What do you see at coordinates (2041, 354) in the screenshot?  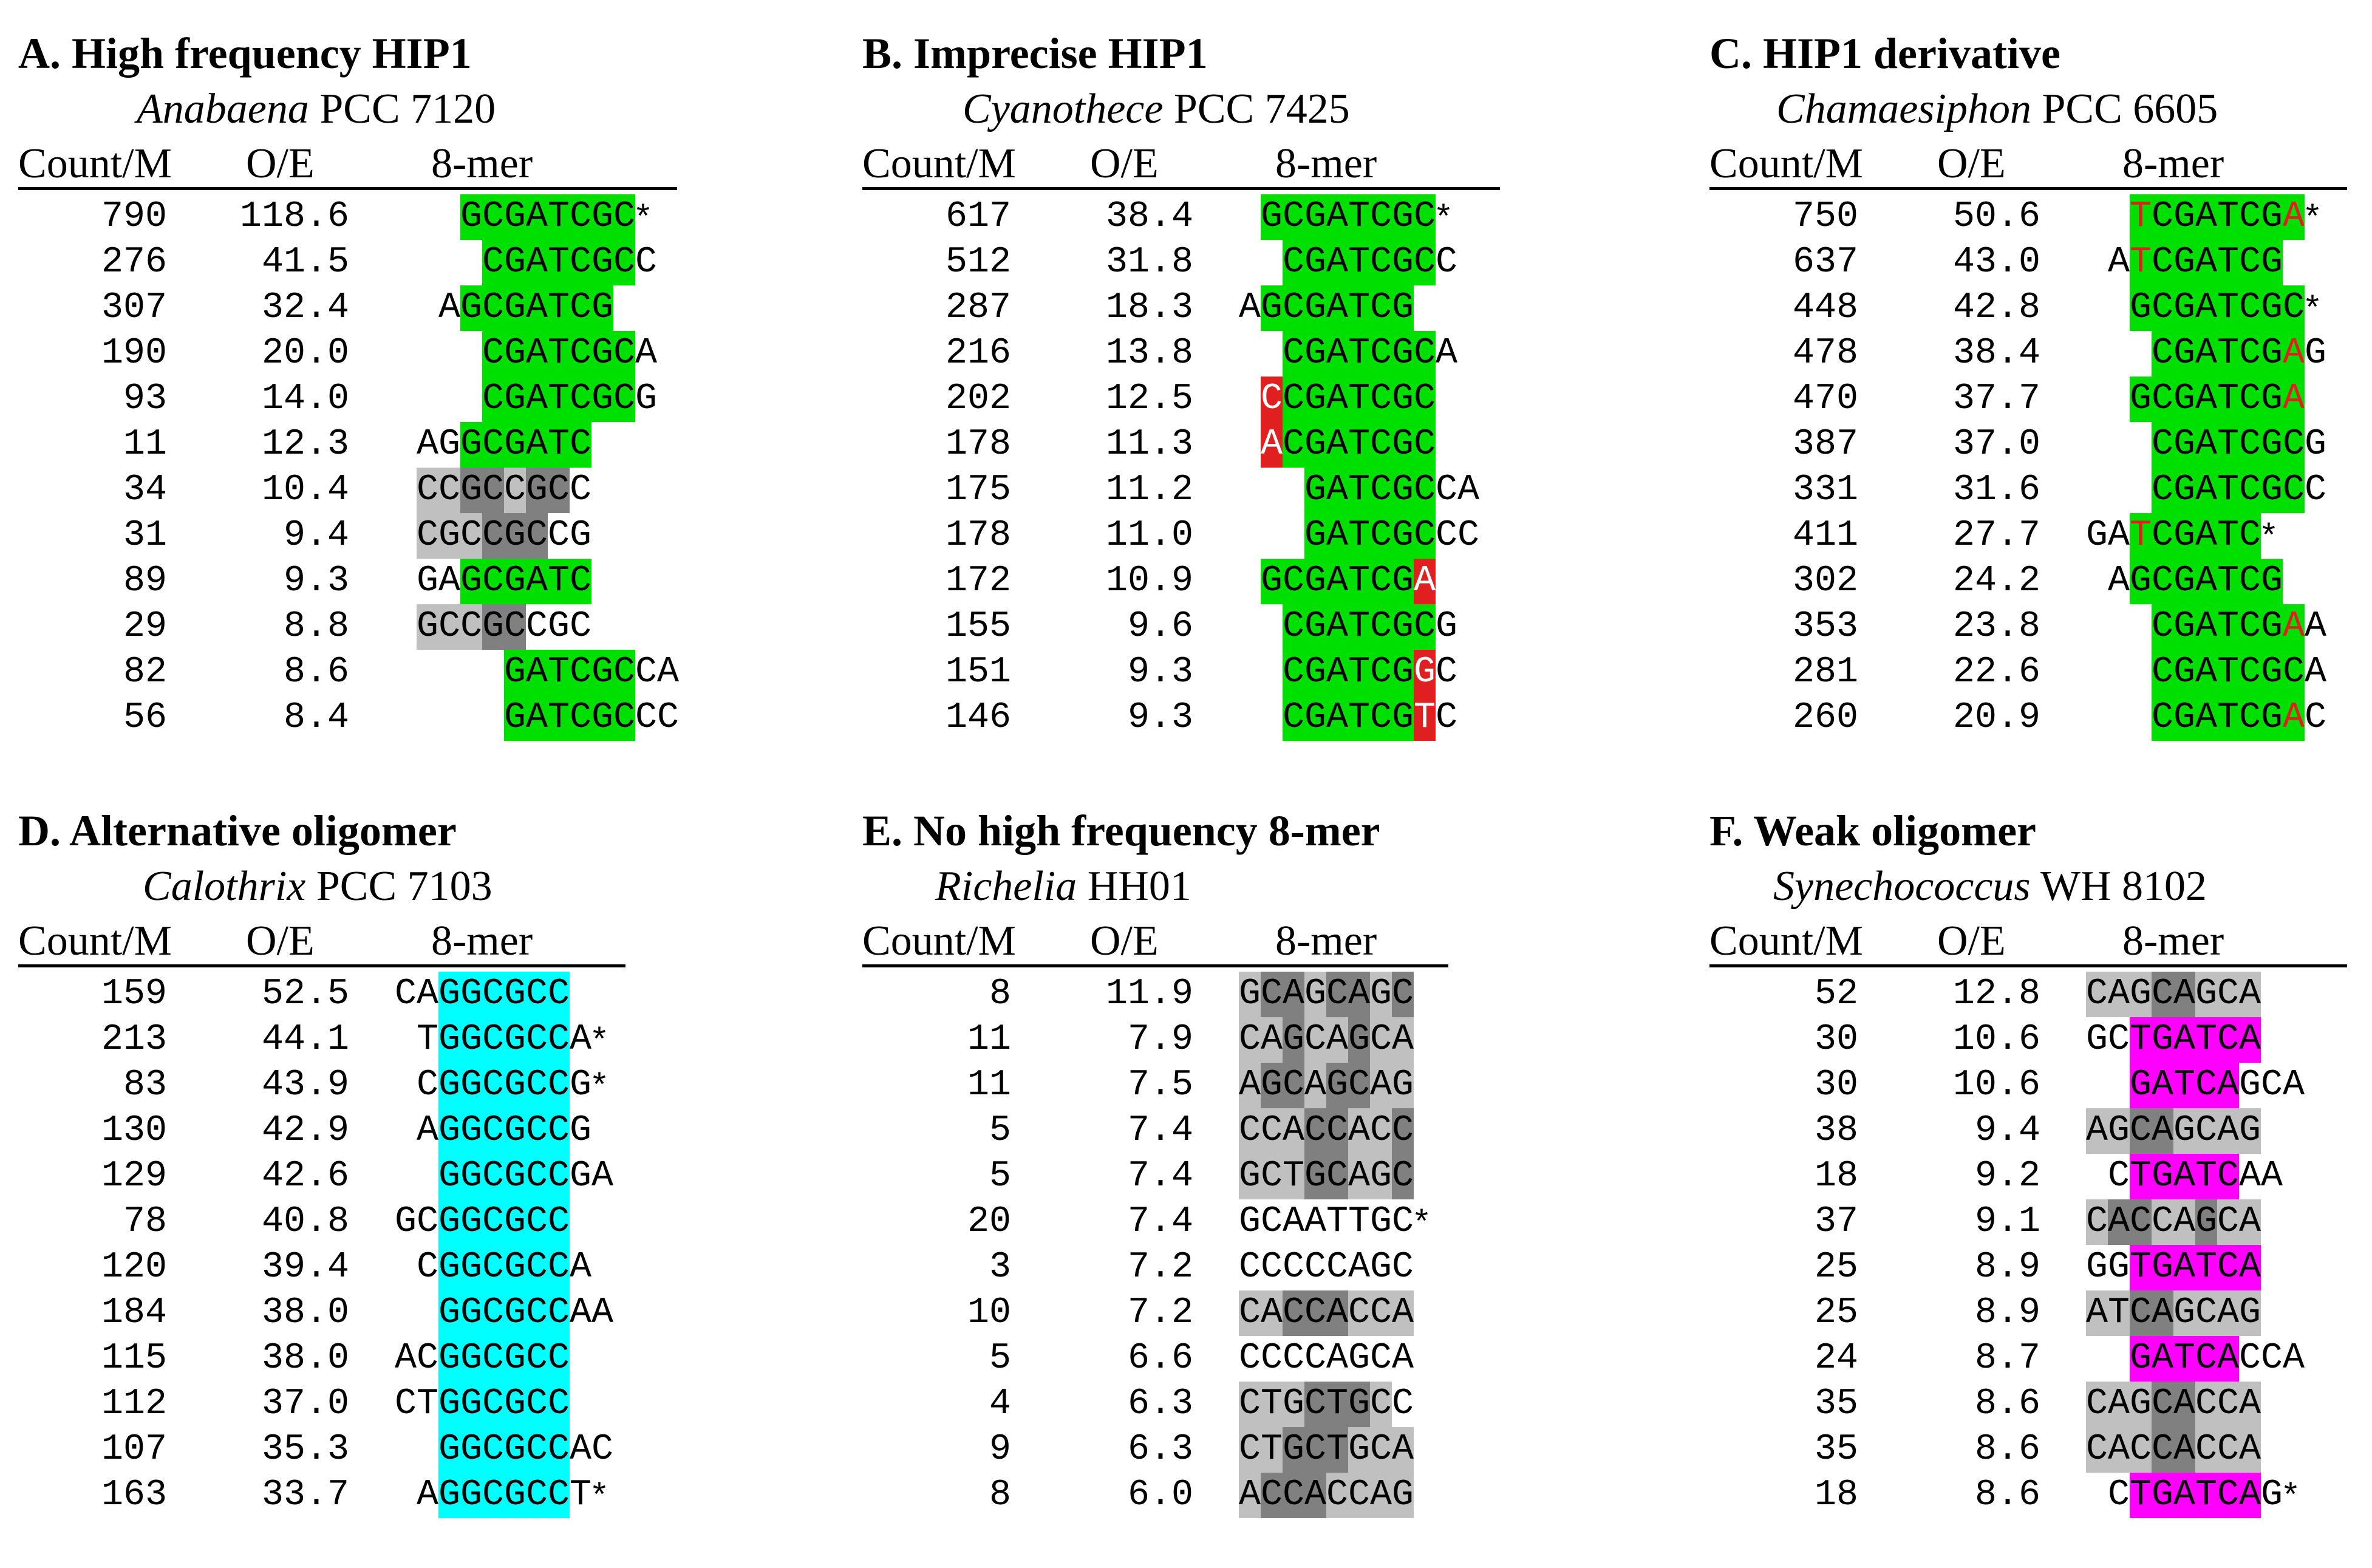 I see `table-row: 478 38.4 CGATCGAG` at bounding box center [2041, 354].